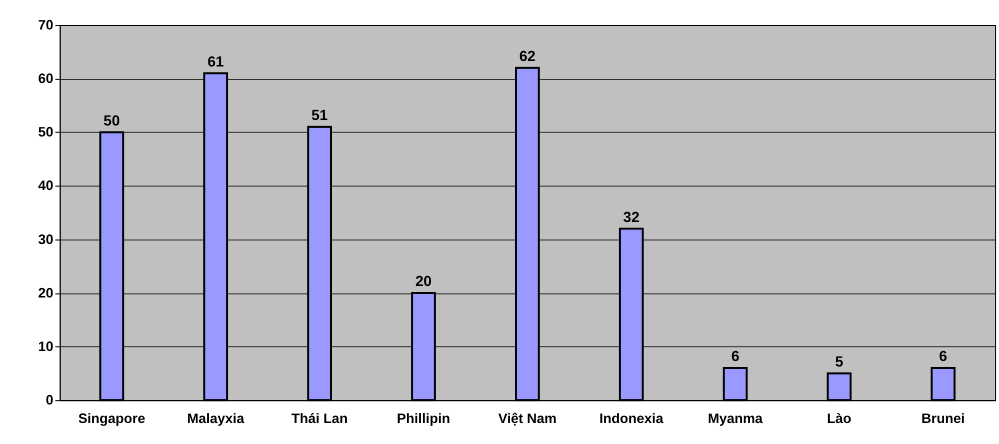  I want to click on y-tick-label: 20, so click(46, 292).